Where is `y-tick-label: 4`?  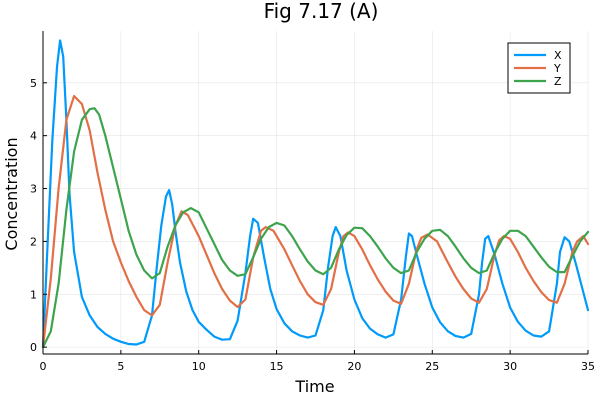
y-tick-label: 4 is located at coordinates (33, 136).